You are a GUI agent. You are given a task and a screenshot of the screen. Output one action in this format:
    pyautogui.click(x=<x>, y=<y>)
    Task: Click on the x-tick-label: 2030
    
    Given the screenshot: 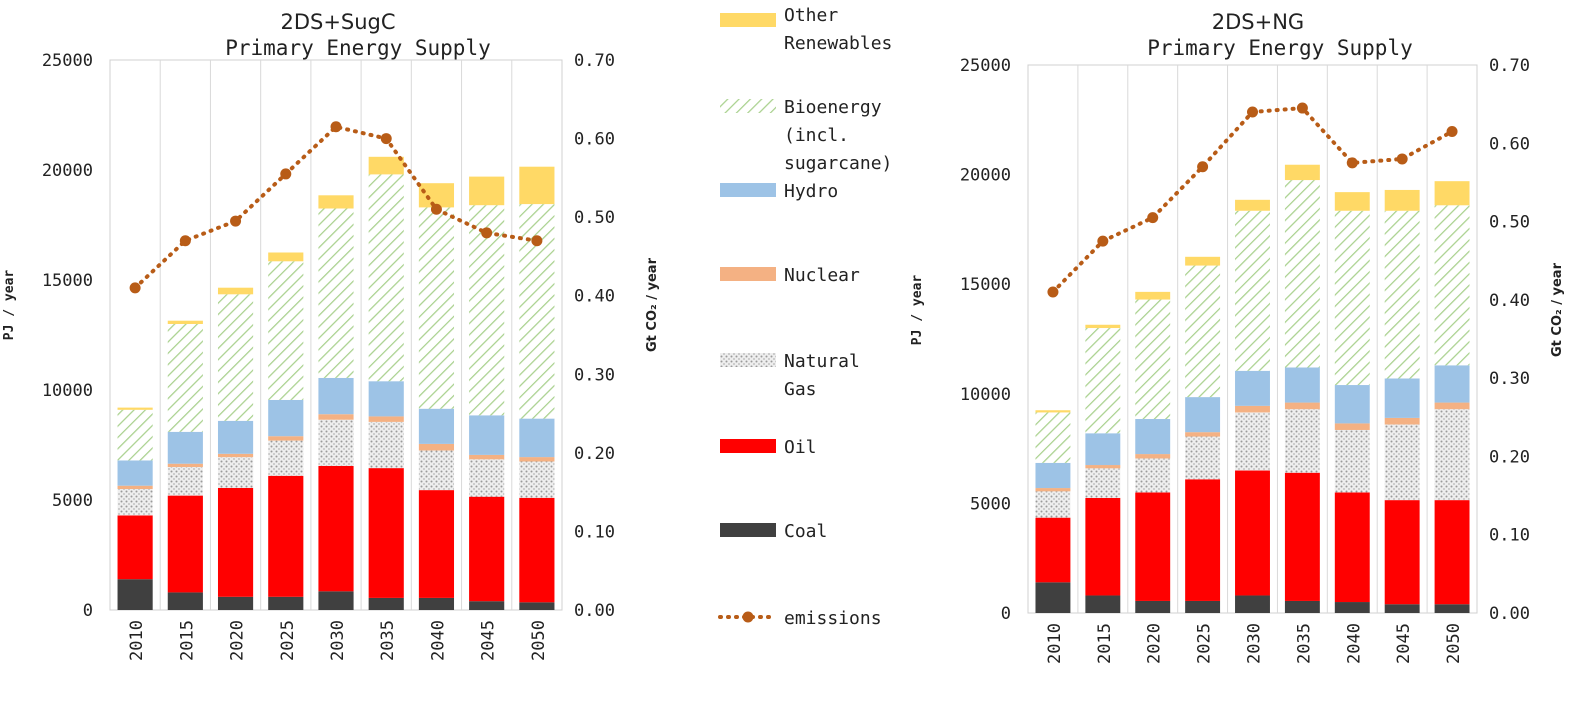 What is the action you would take?
    pyautogui.click(x=1255, y=643)
    